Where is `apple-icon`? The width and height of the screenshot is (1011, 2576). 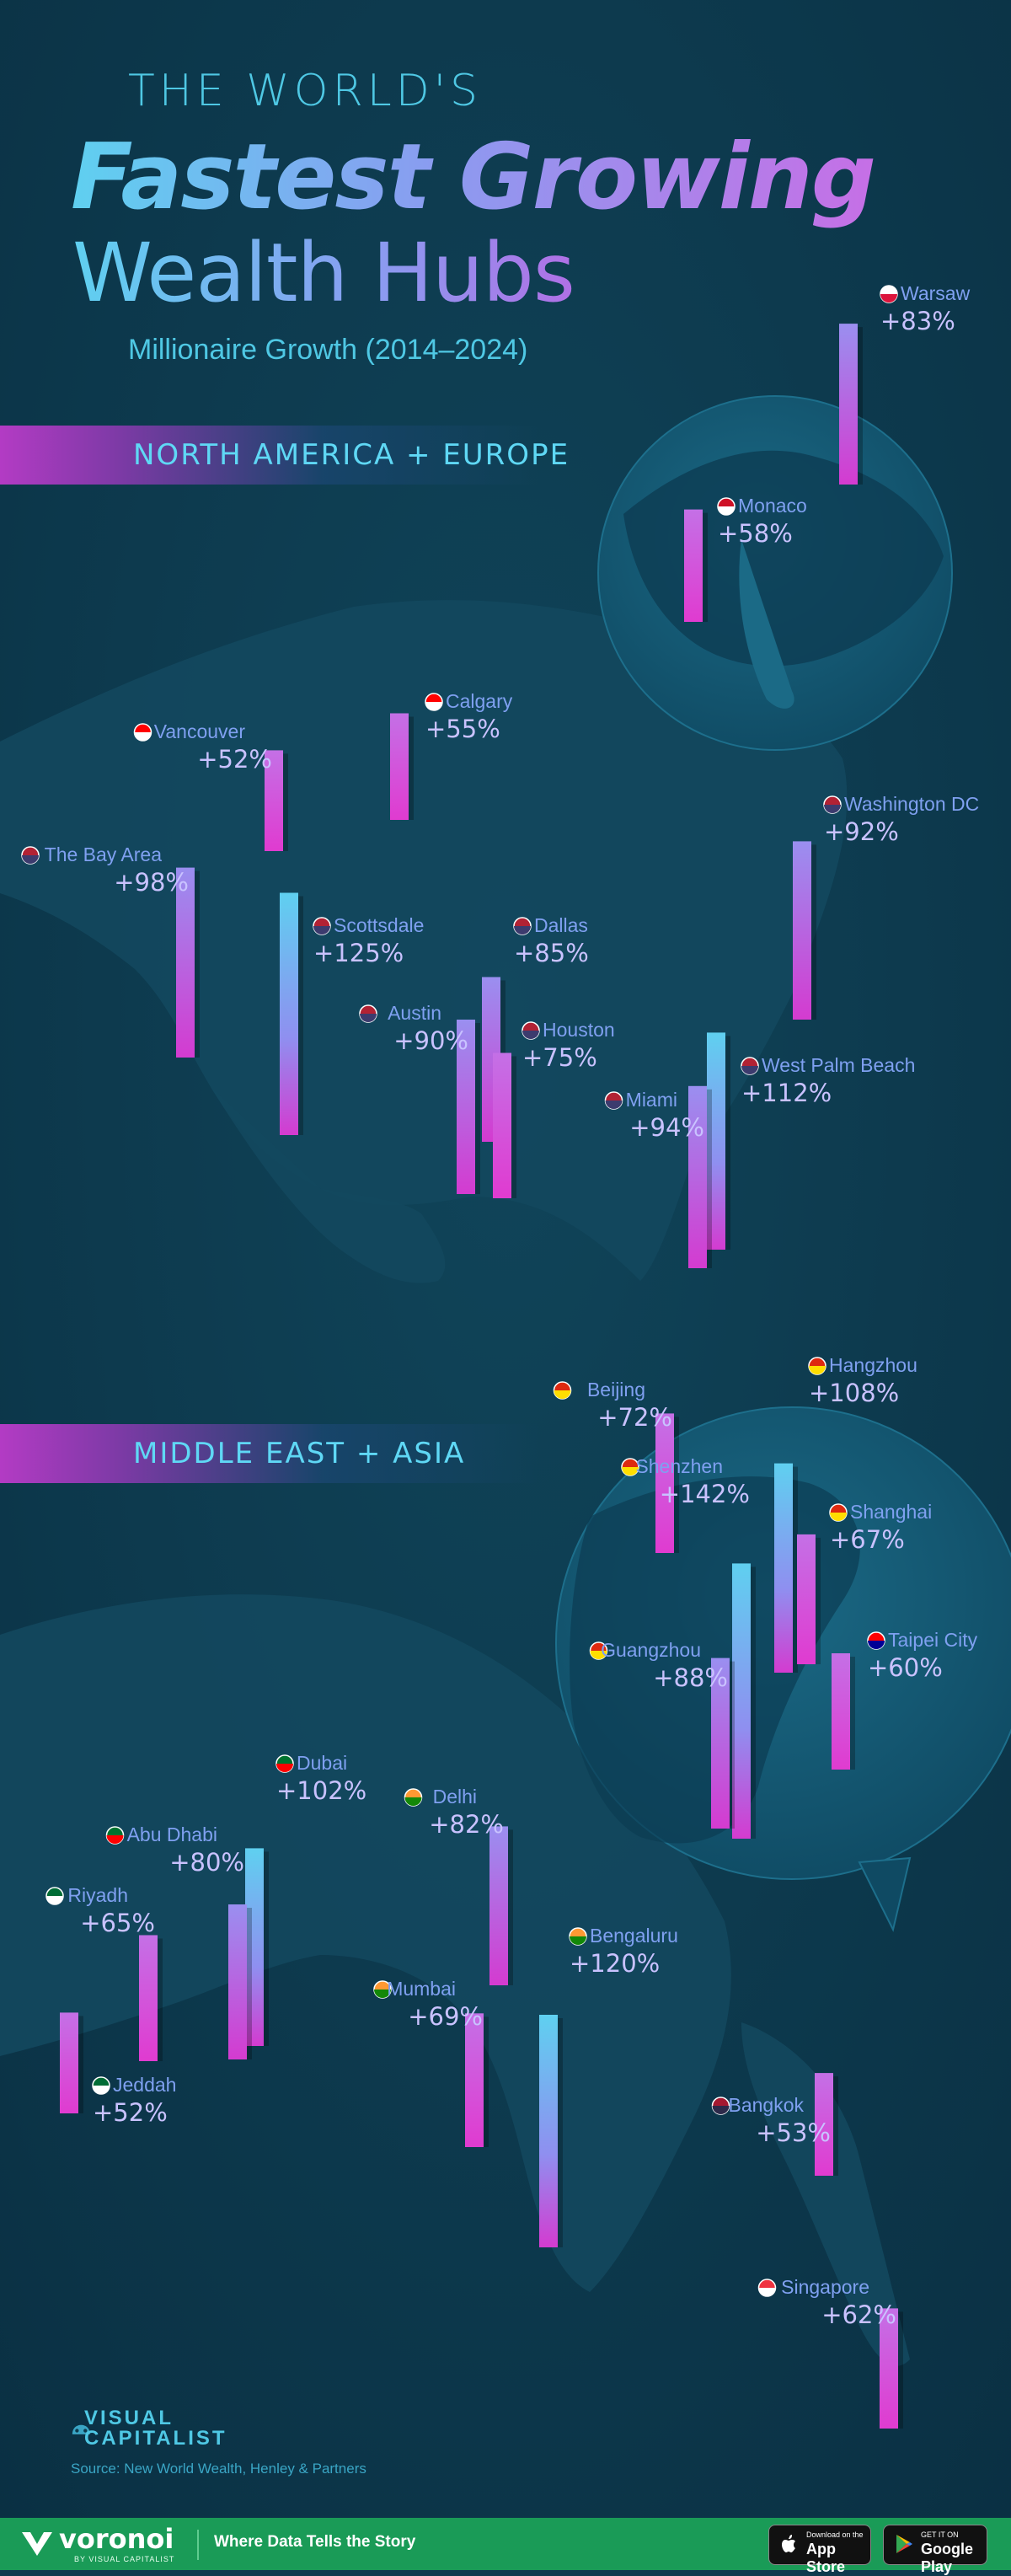 apple-icon is located at coordinates (788, 2544).